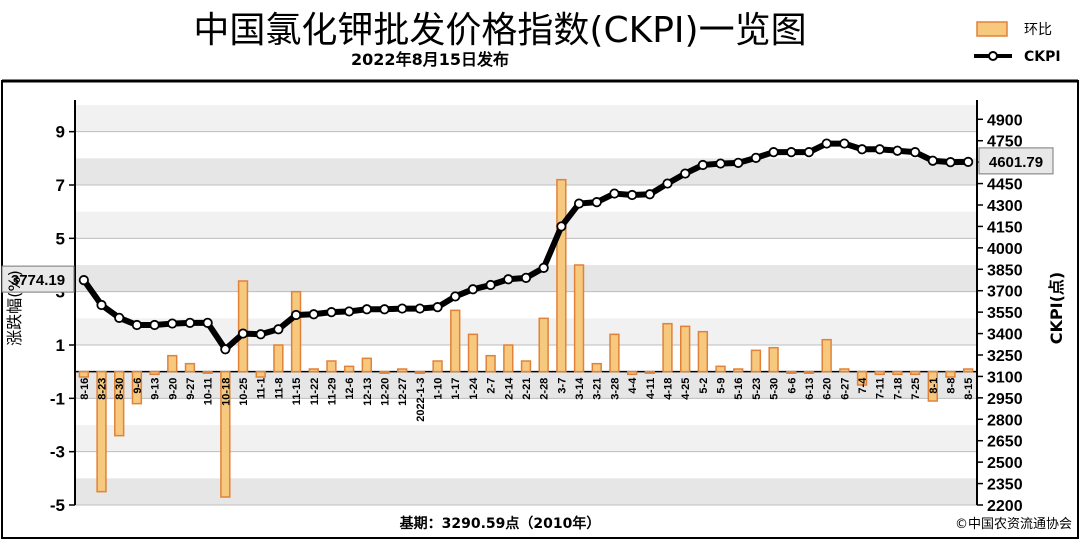 This screenshot has width=1080, height=540. What do you see at coordinates (898, 389) in the screenshot?
I see `x-tick-label: 7-18` at bounding box center [898, 389].